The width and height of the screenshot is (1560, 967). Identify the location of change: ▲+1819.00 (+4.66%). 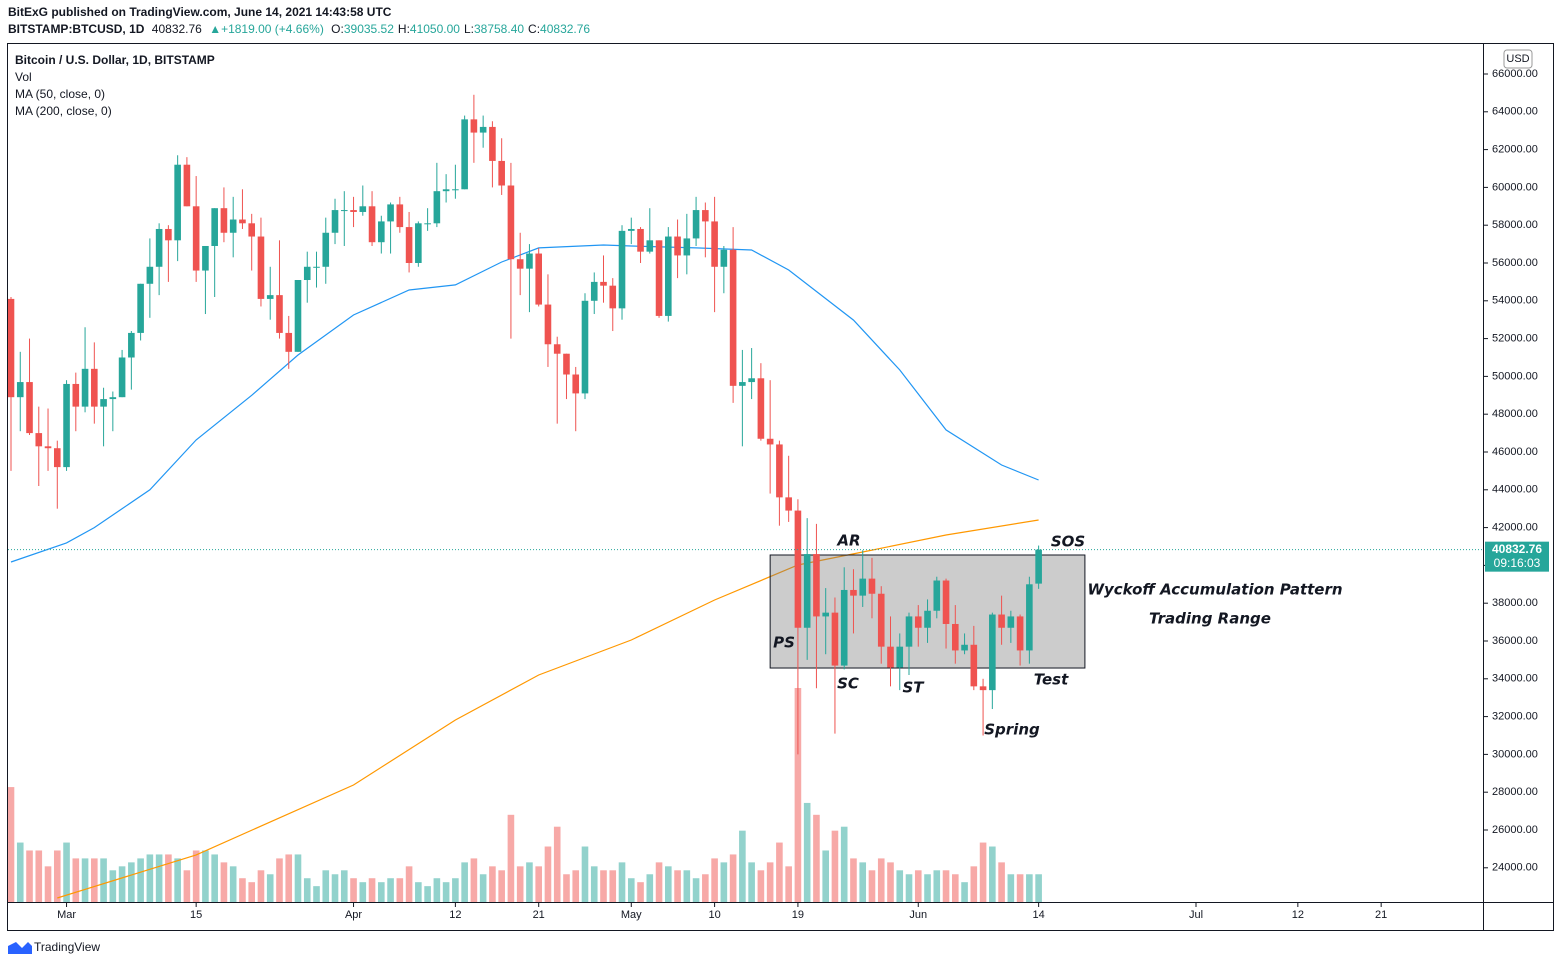
(266, 29).